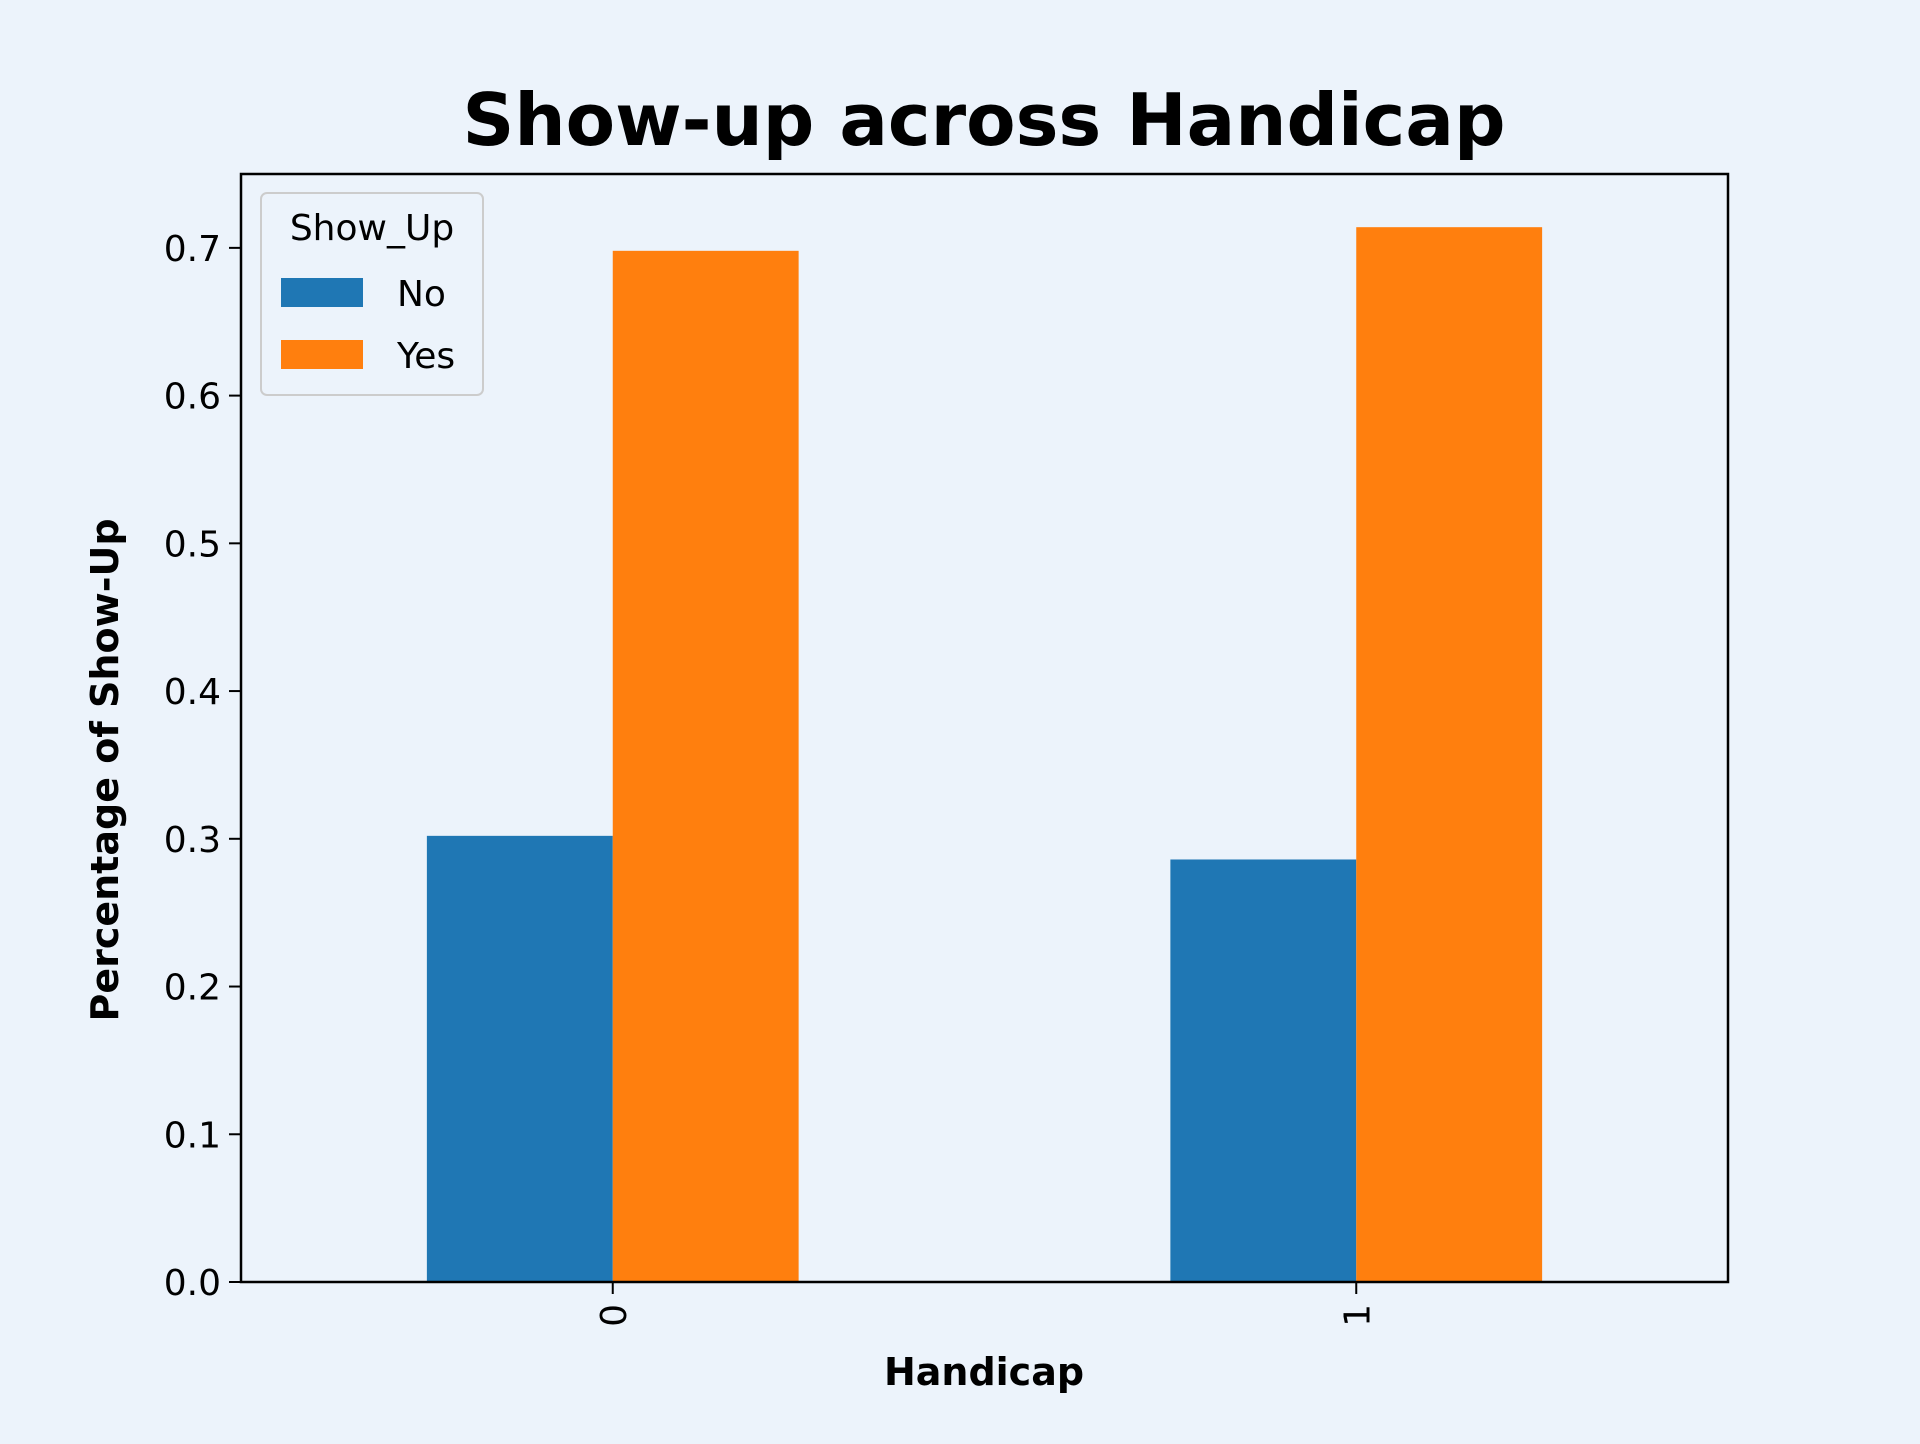 This screenshot has height=1444, width=1920. What do you see at coordinates (372, 228) in the screenshot?
I see `legend-title: Show_Up` at bounding box center [372, 228].